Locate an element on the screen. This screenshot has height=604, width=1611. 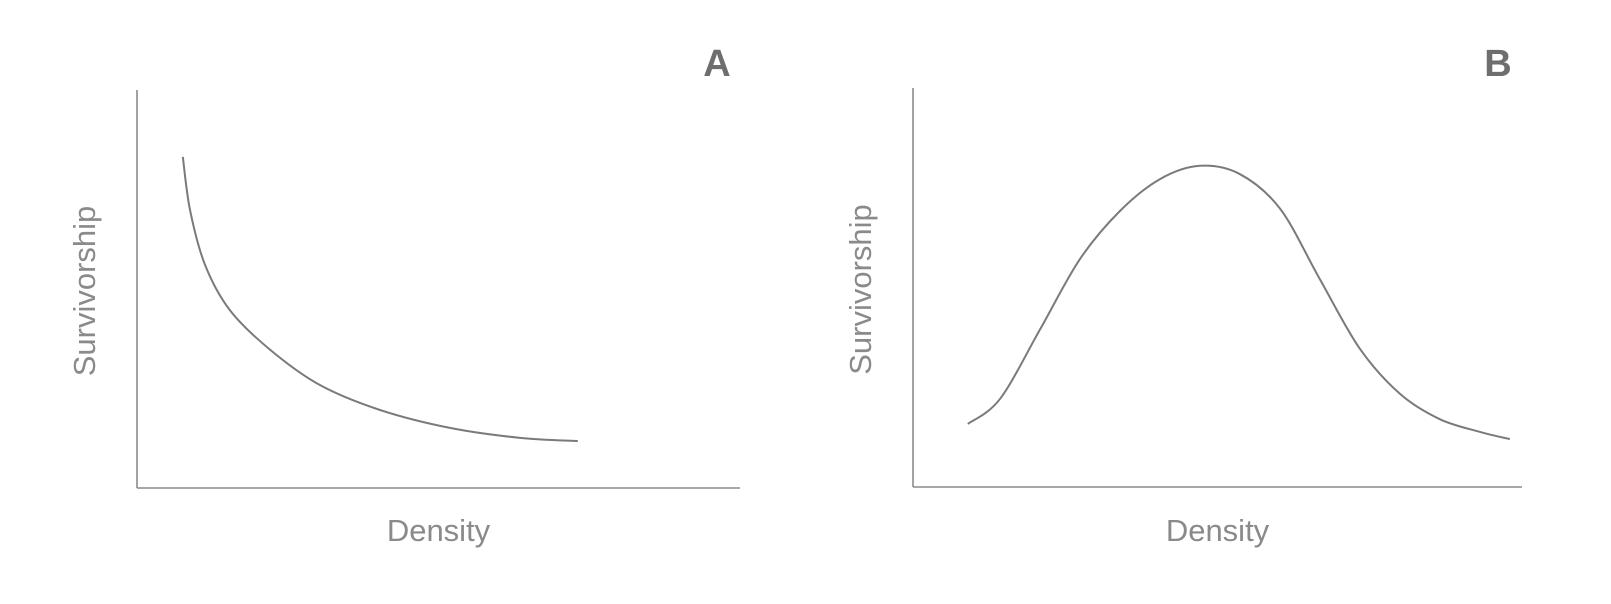
panel-label: A is located at coordinates (716, 64).